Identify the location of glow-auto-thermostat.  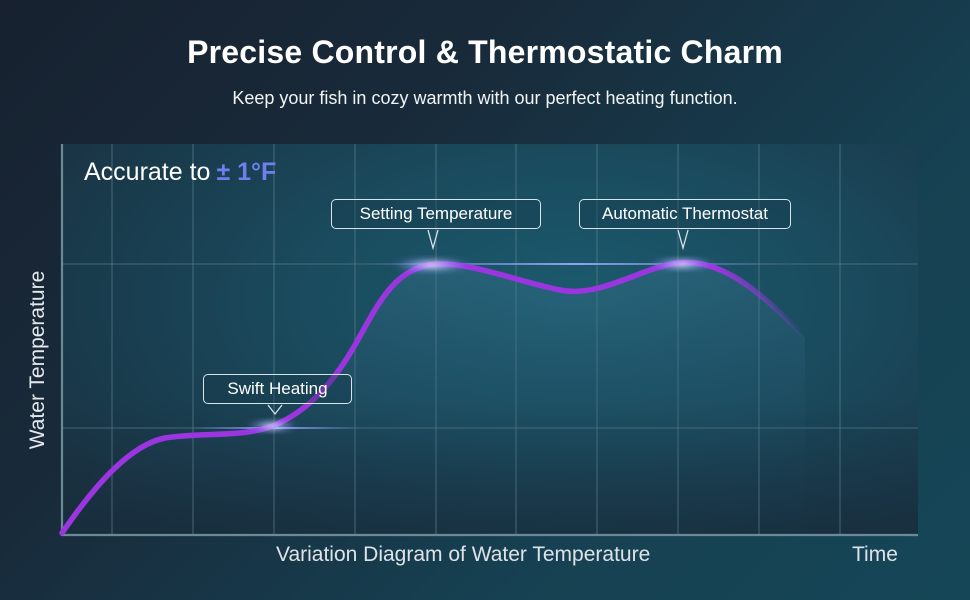
(682, 264).